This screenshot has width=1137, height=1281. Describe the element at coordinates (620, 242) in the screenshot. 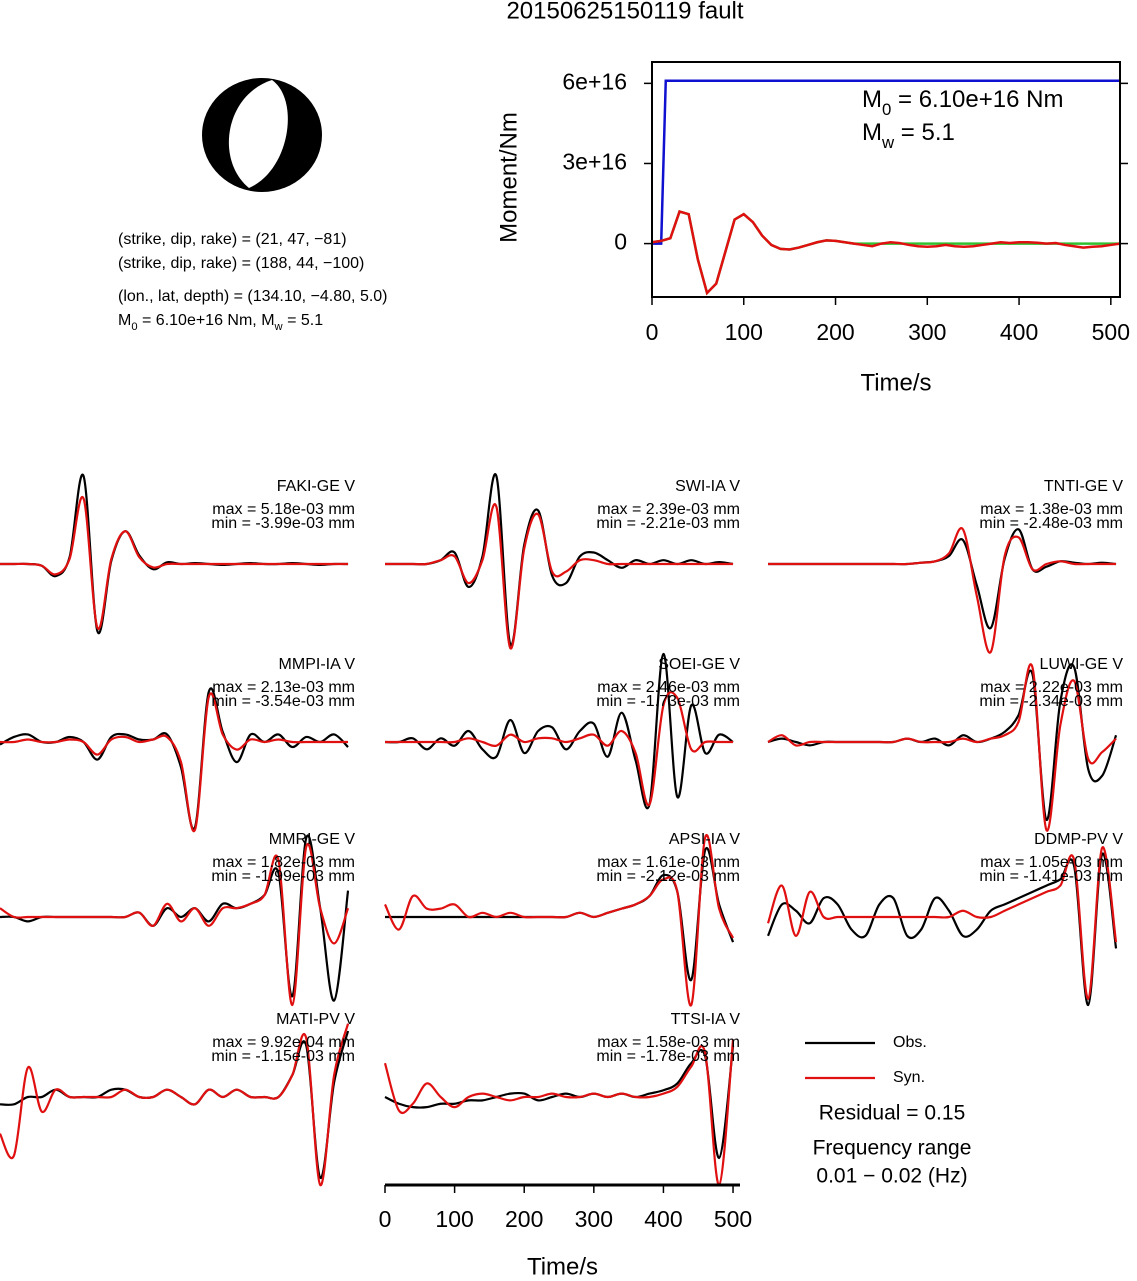

I see `y-tick-label: 0` at that location.